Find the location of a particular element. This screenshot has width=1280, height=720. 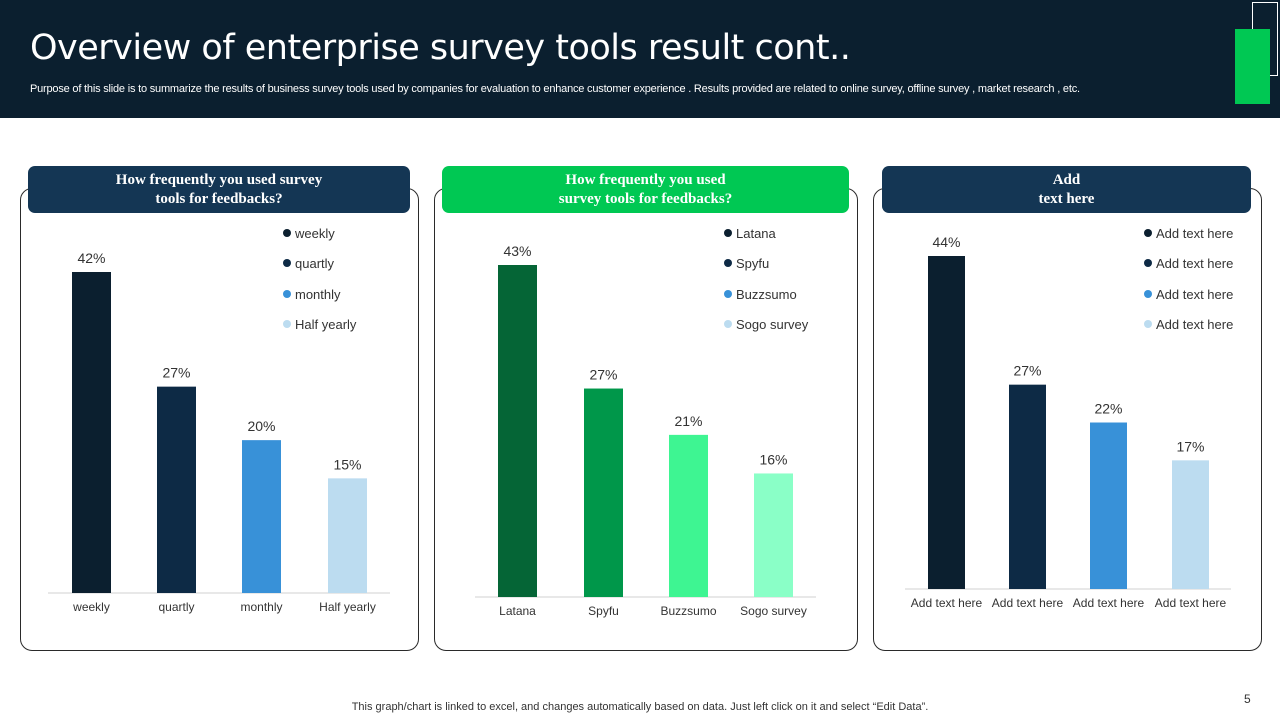

category-label-1: Add text here is located at coordinates (947, 603).